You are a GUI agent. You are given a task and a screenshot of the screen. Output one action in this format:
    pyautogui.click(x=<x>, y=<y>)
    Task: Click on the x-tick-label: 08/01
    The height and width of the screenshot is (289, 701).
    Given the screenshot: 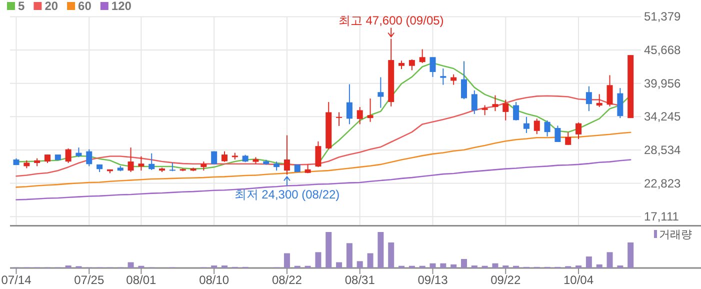 What is the action you would take?
    pyautogui.click(x=141, y=280)
    